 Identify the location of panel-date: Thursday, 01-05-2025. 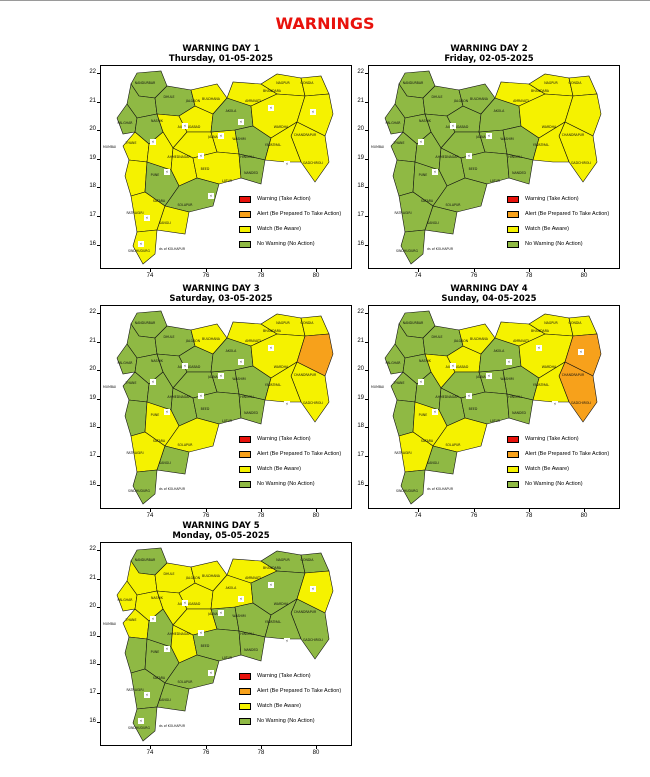
(221, 59).